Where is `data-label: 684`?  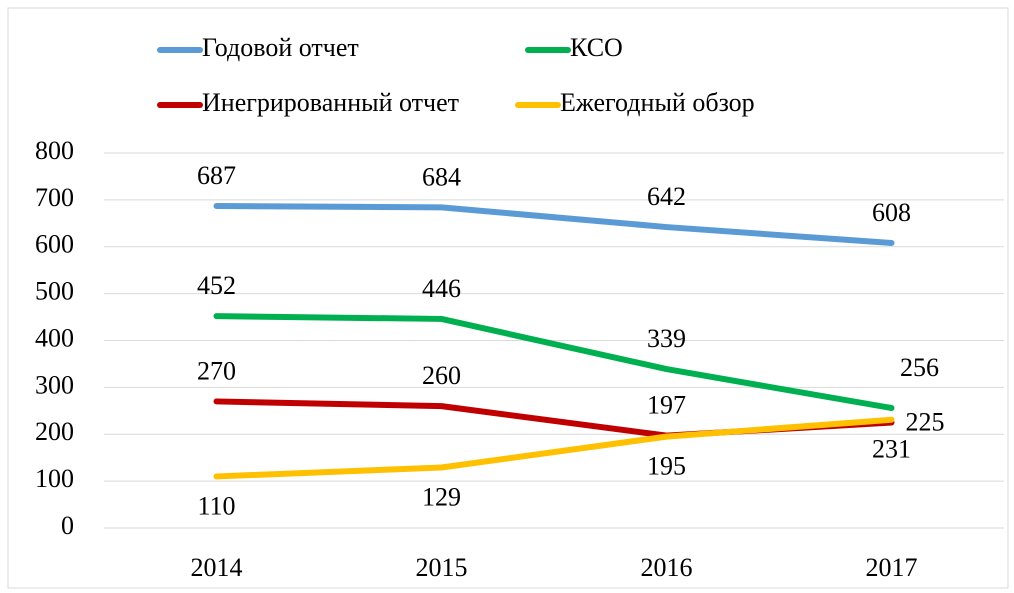 data-label: 684 is located at coordinates (441, 176).